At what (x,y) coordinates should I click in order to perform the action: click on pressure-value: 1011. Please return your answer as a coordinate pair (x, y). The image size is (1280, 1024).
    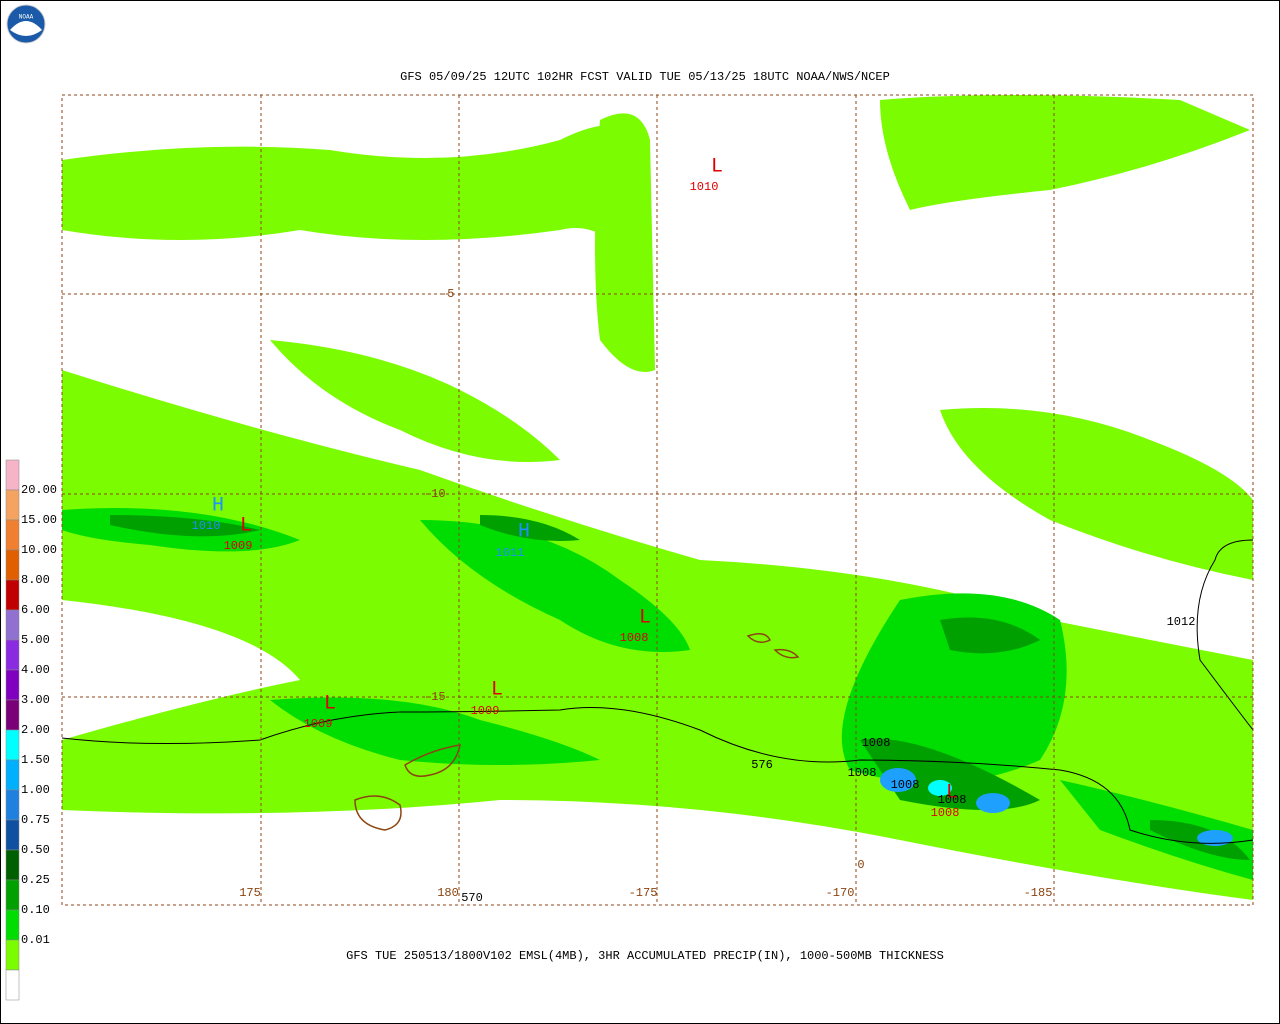
    Looking at the image, I should click on (510, 553).